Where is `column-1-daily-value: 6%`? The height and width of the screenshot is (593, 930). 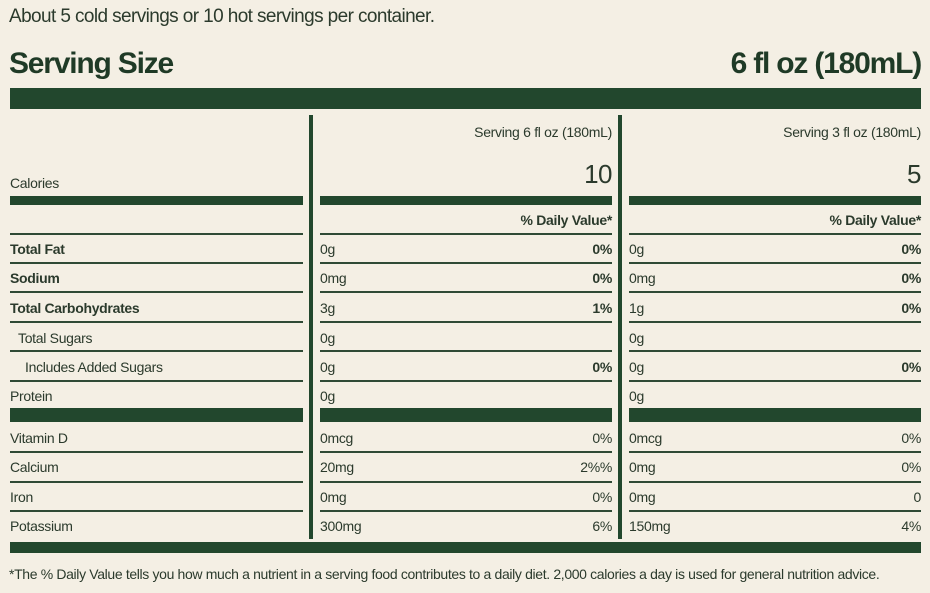 column-1-daily-value: 6% is located at coordinates (602, 526).